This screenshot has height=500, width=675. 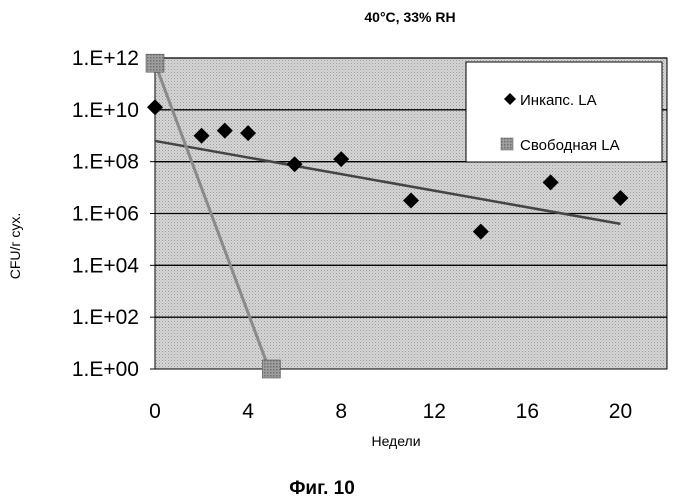 What do you see at coordinates (510, 99) in the screenshot?
I see `legend-diamond-marker` at bounding box center [510, 99].